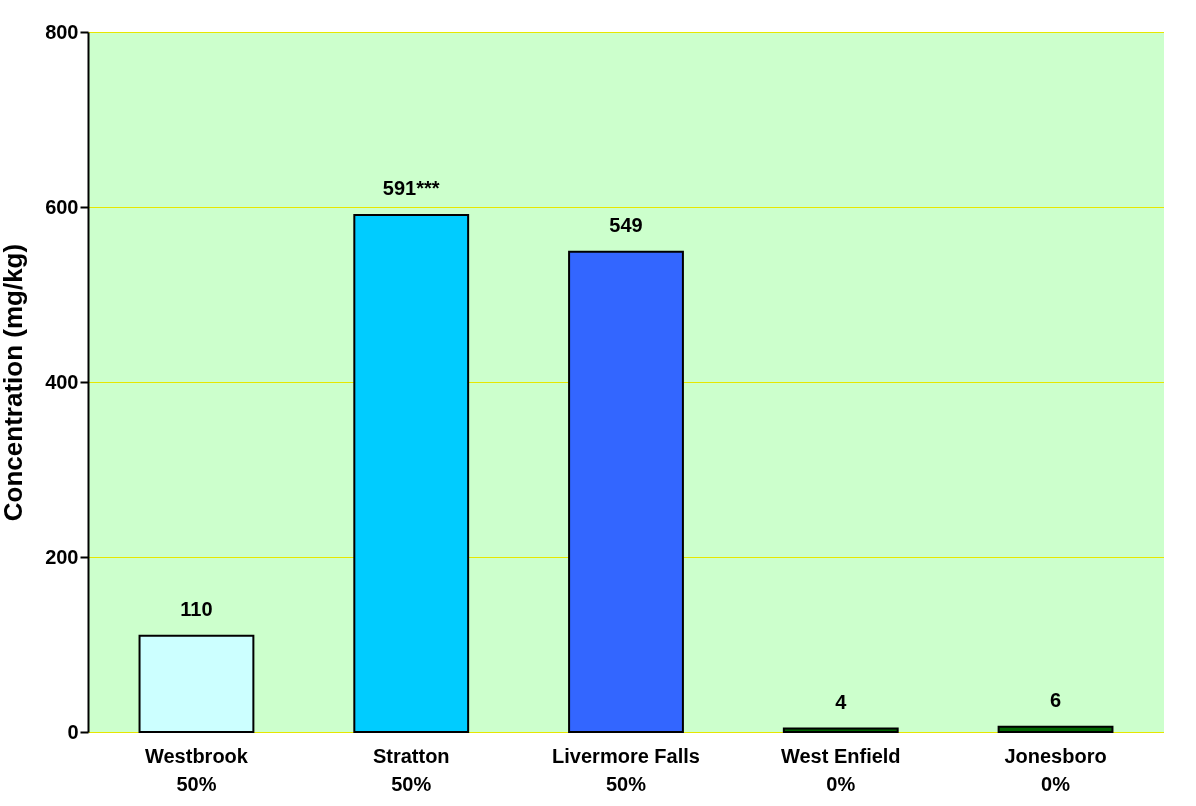  Describe the element at coordinates (411, 187) in the screenshot. I see `data-label: 591***` at that location.